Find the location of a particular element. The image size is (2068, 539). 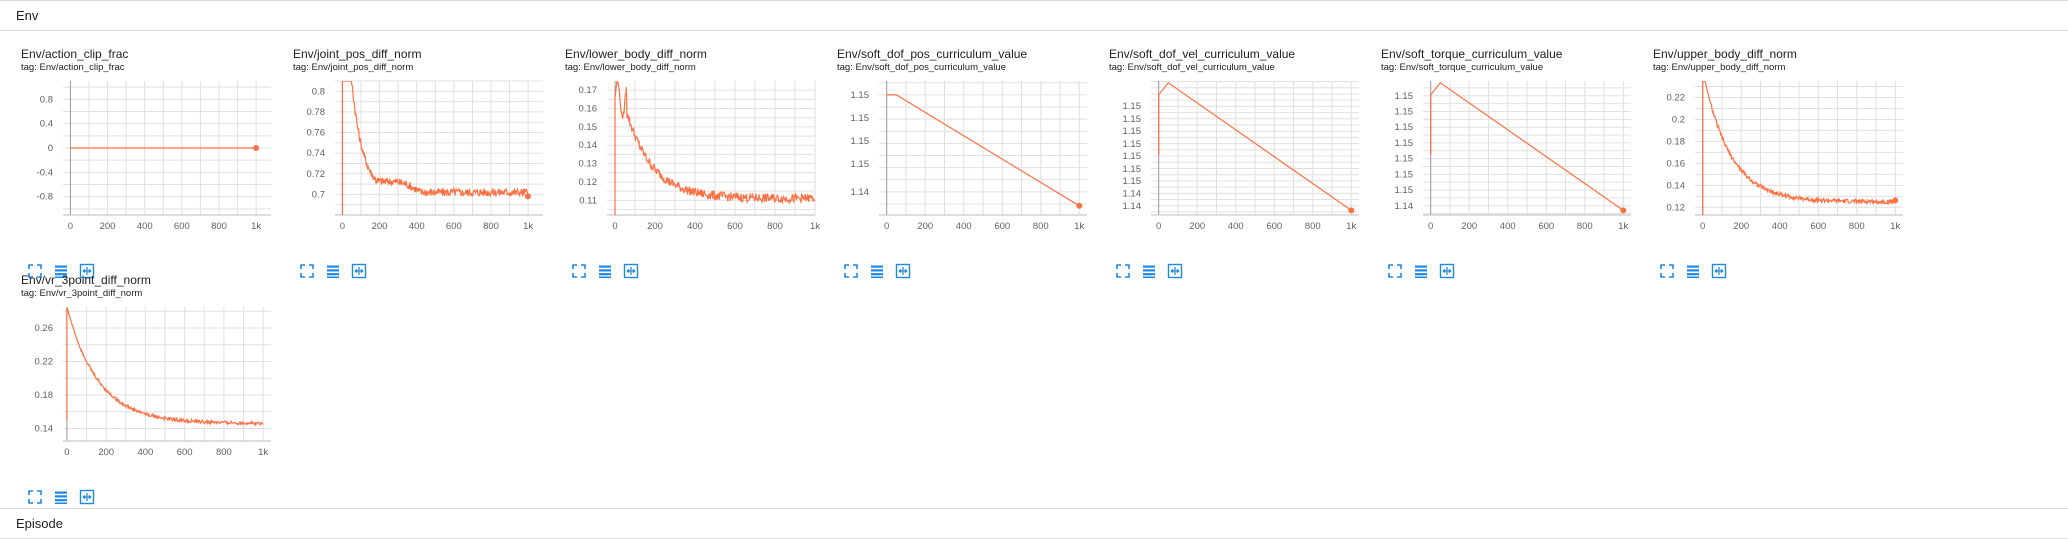

line-chart: 0 200 400 600 800 1k 0.14 0.18 0.22 0.26 is located at coordinates (146, 392).